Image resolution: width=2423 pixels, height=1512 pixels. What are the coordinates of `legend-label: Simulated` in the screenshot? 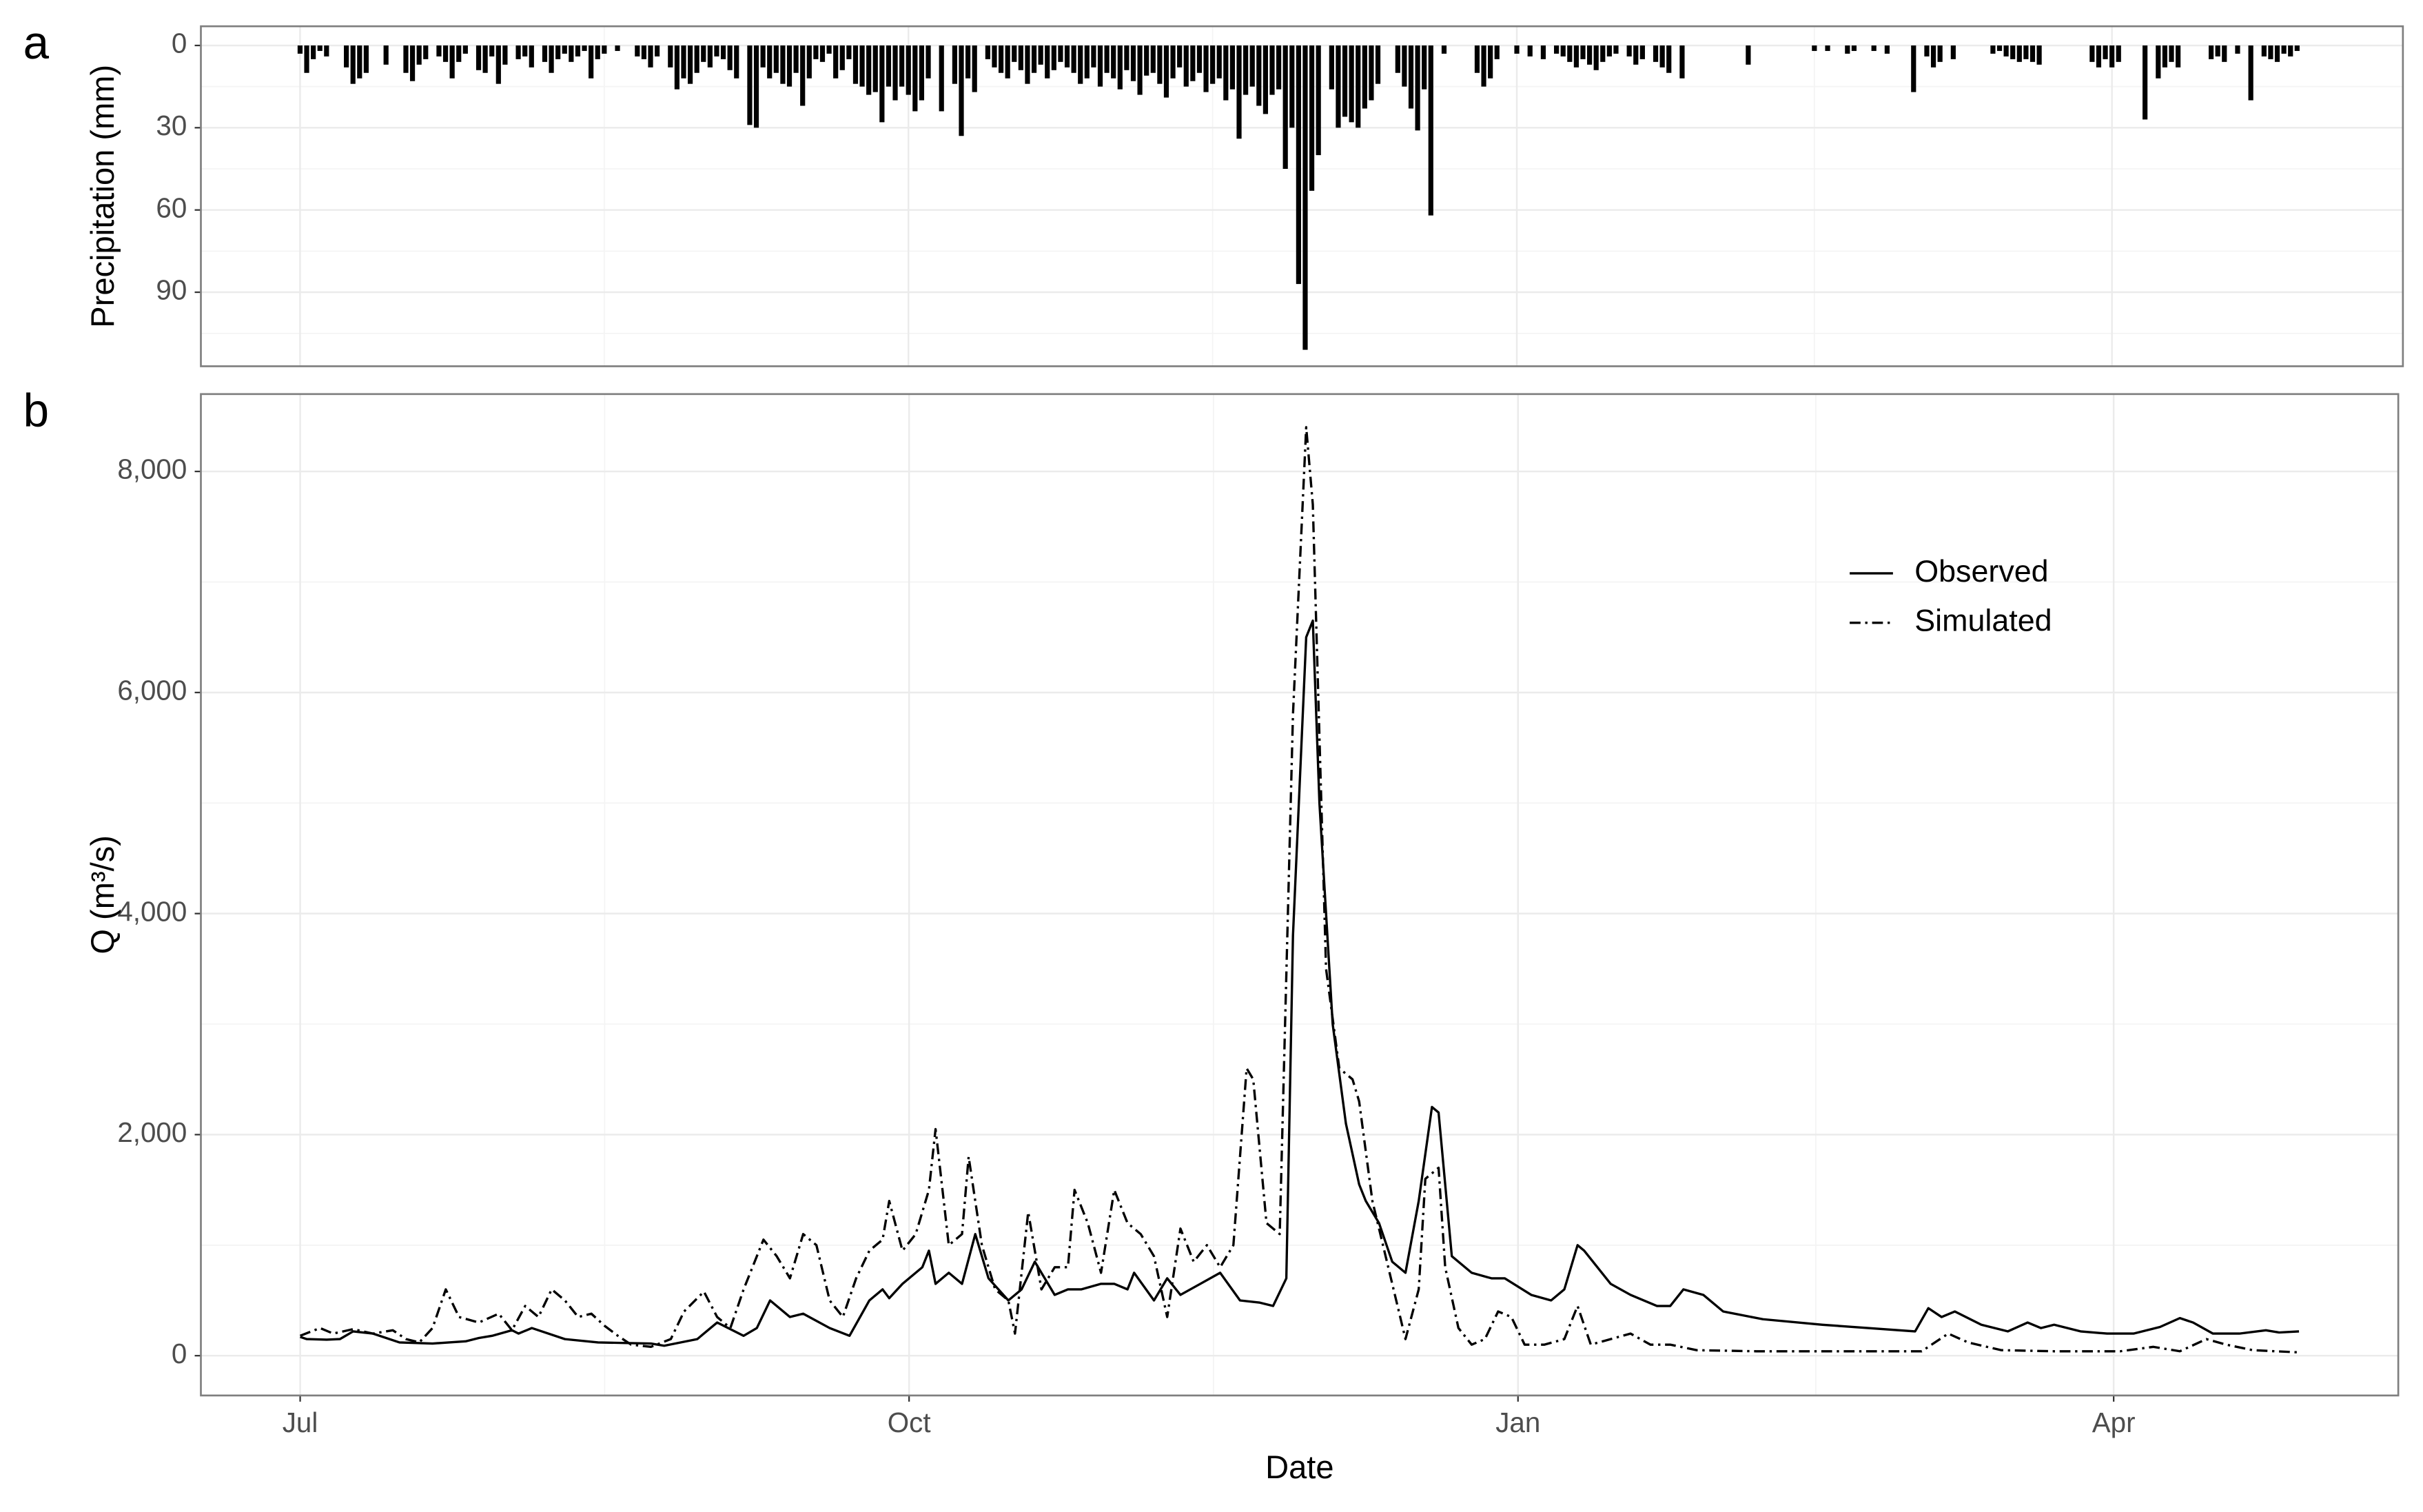 It's located at (1983, 620).